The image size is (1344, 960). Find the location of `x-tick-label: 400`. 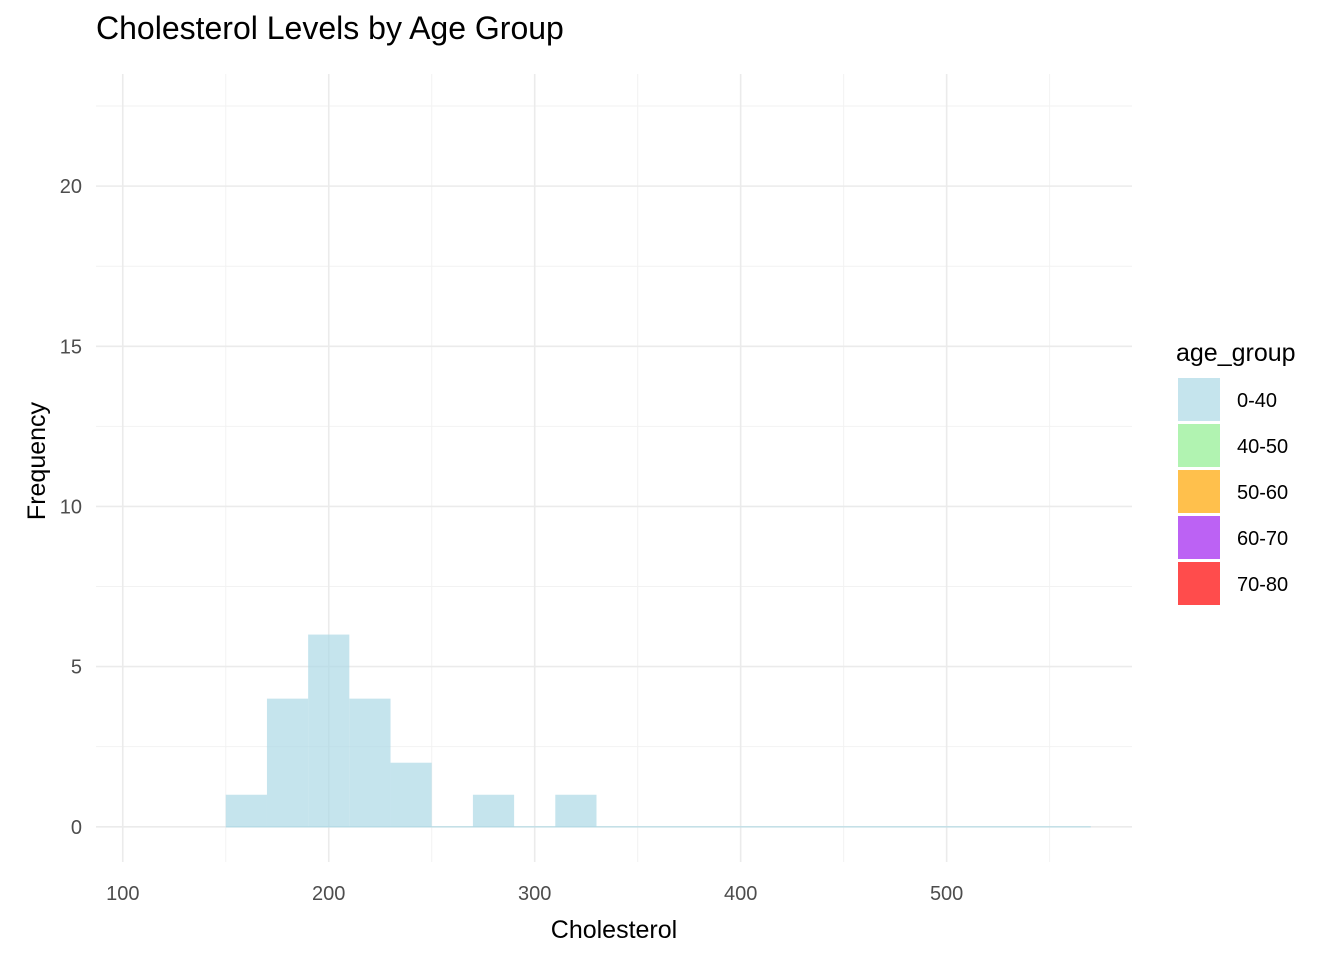

x-tick-label: 400 is located at coordinates (740, 894).